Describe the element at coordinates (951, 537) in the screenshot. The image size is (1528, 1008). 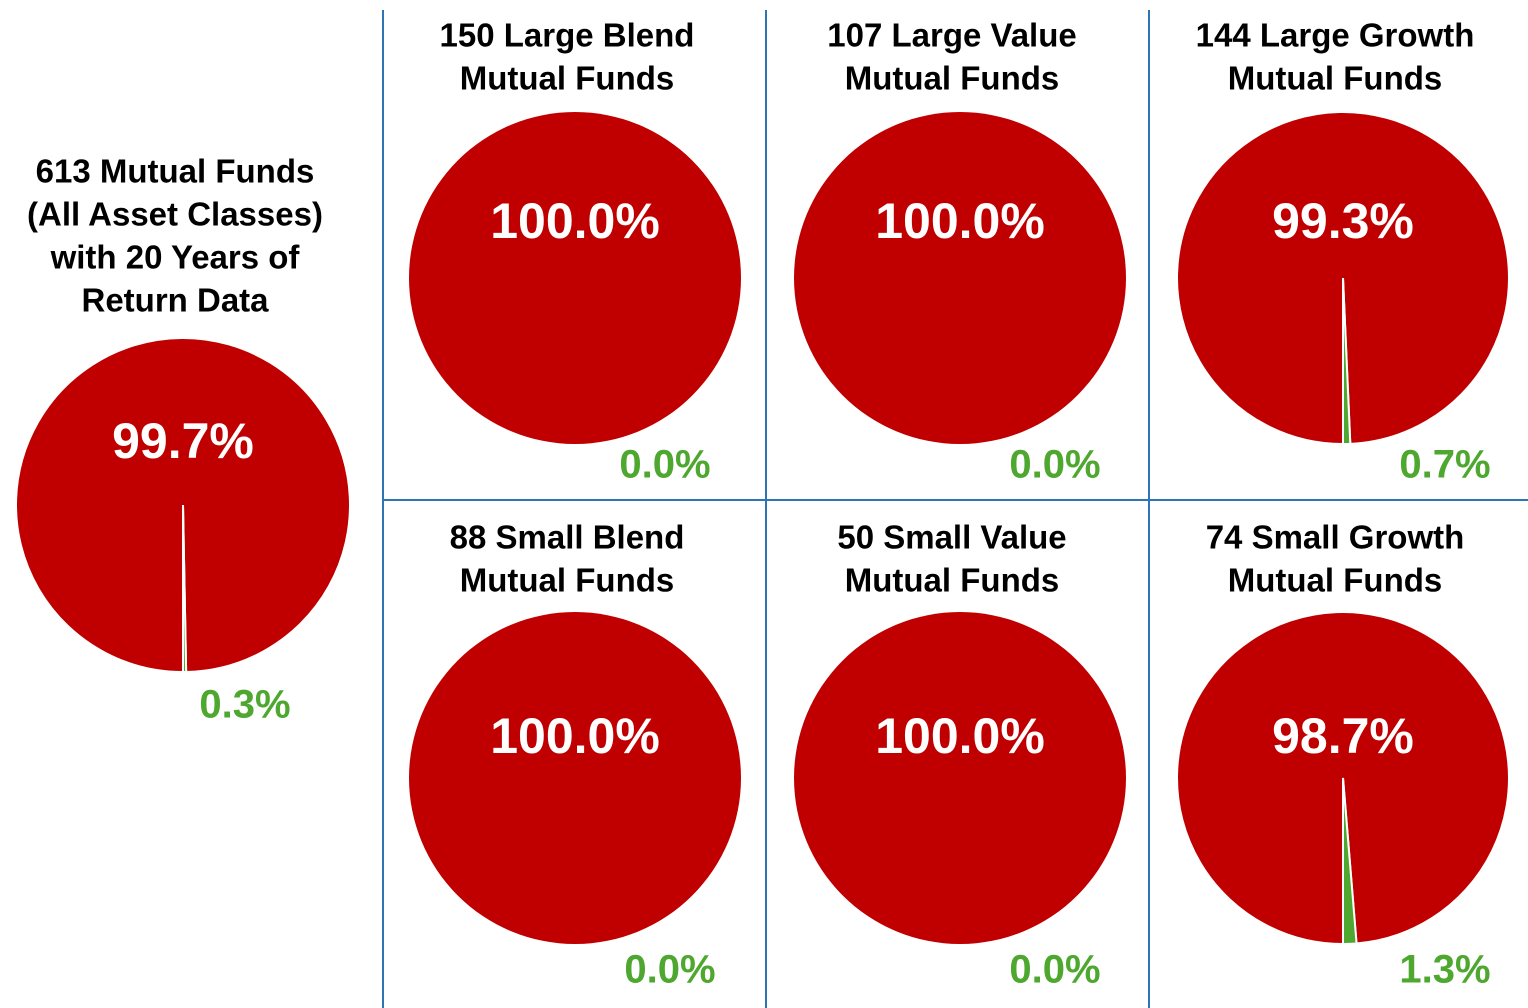
I see `chart-title: 50 Small Value` at that location.